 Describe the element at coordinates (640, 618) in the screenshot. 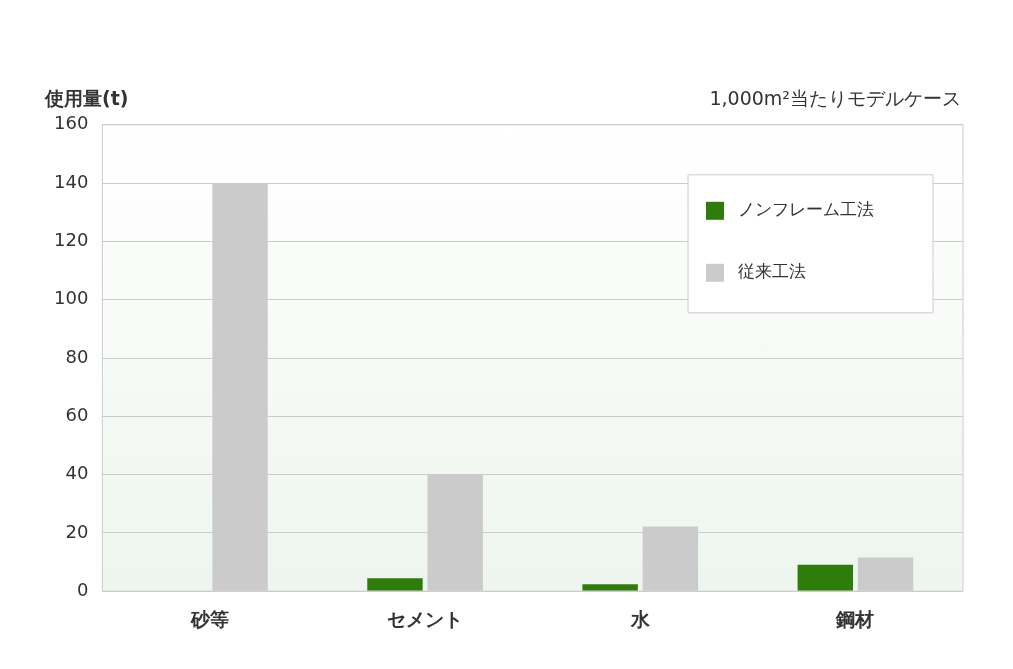

I see `x-tick-label: 水` at that location.